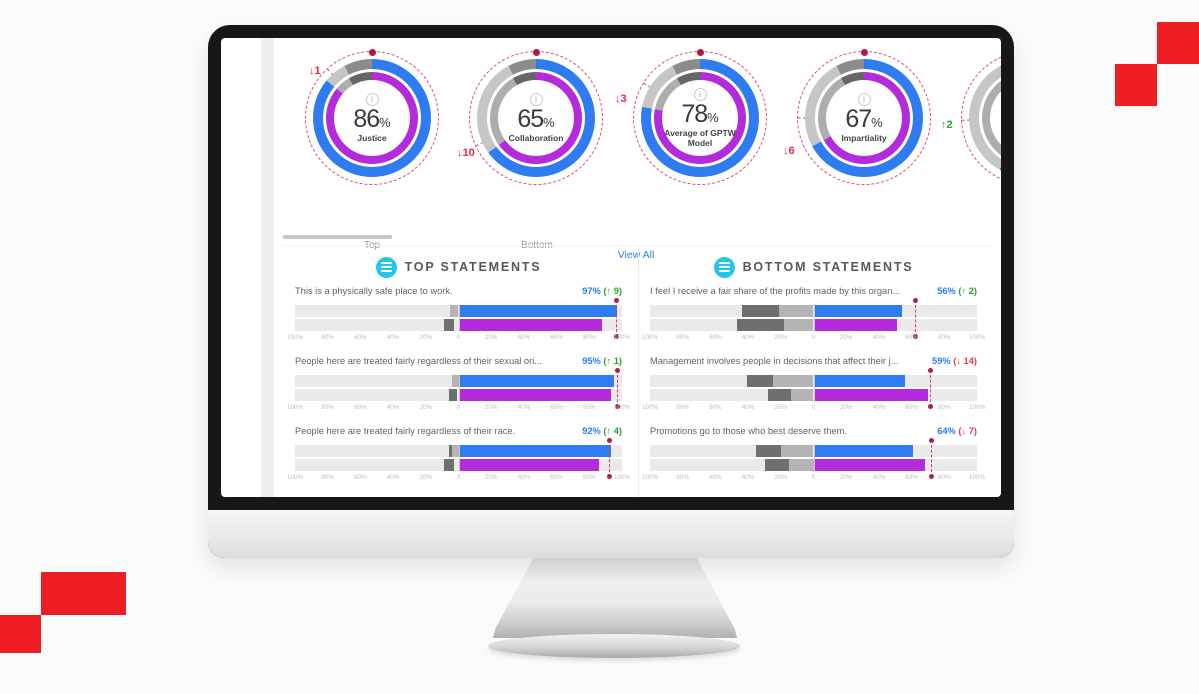 The width and height of the screenshot is (1199, 694). What do you see at coordinates (700, 113) in the screenshot?
I see `dimension-score: 78%` at bounding box center [700, 113].